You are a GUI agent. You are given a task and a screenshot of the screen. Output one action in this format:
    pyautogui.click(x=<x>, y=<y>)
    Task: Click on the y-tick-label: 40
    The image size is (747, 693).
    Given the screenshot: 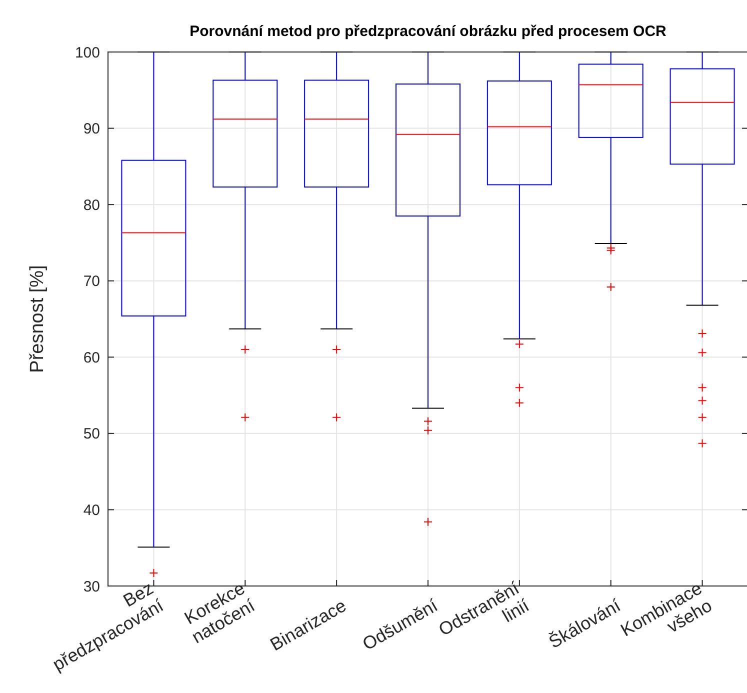 What is the action you would take?
    pyautogui.click(x=91, y=510)
    